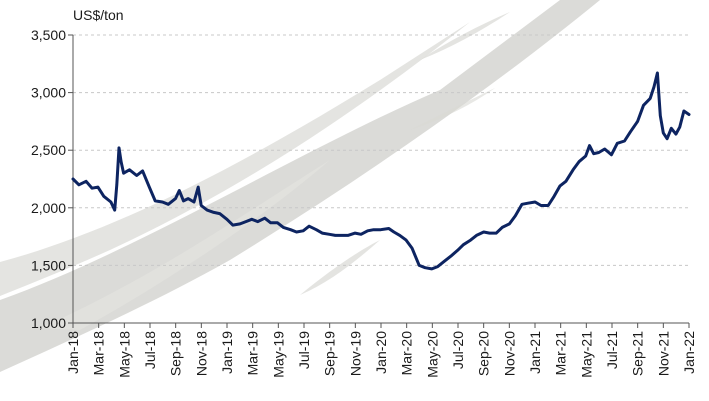 Image resolution: width=709 pixels, height=401 pixels. I want to click on y-axis-tick-labels: 1,000 1,500 2,000 2,500 3,000 3,500, so click(48, 179).